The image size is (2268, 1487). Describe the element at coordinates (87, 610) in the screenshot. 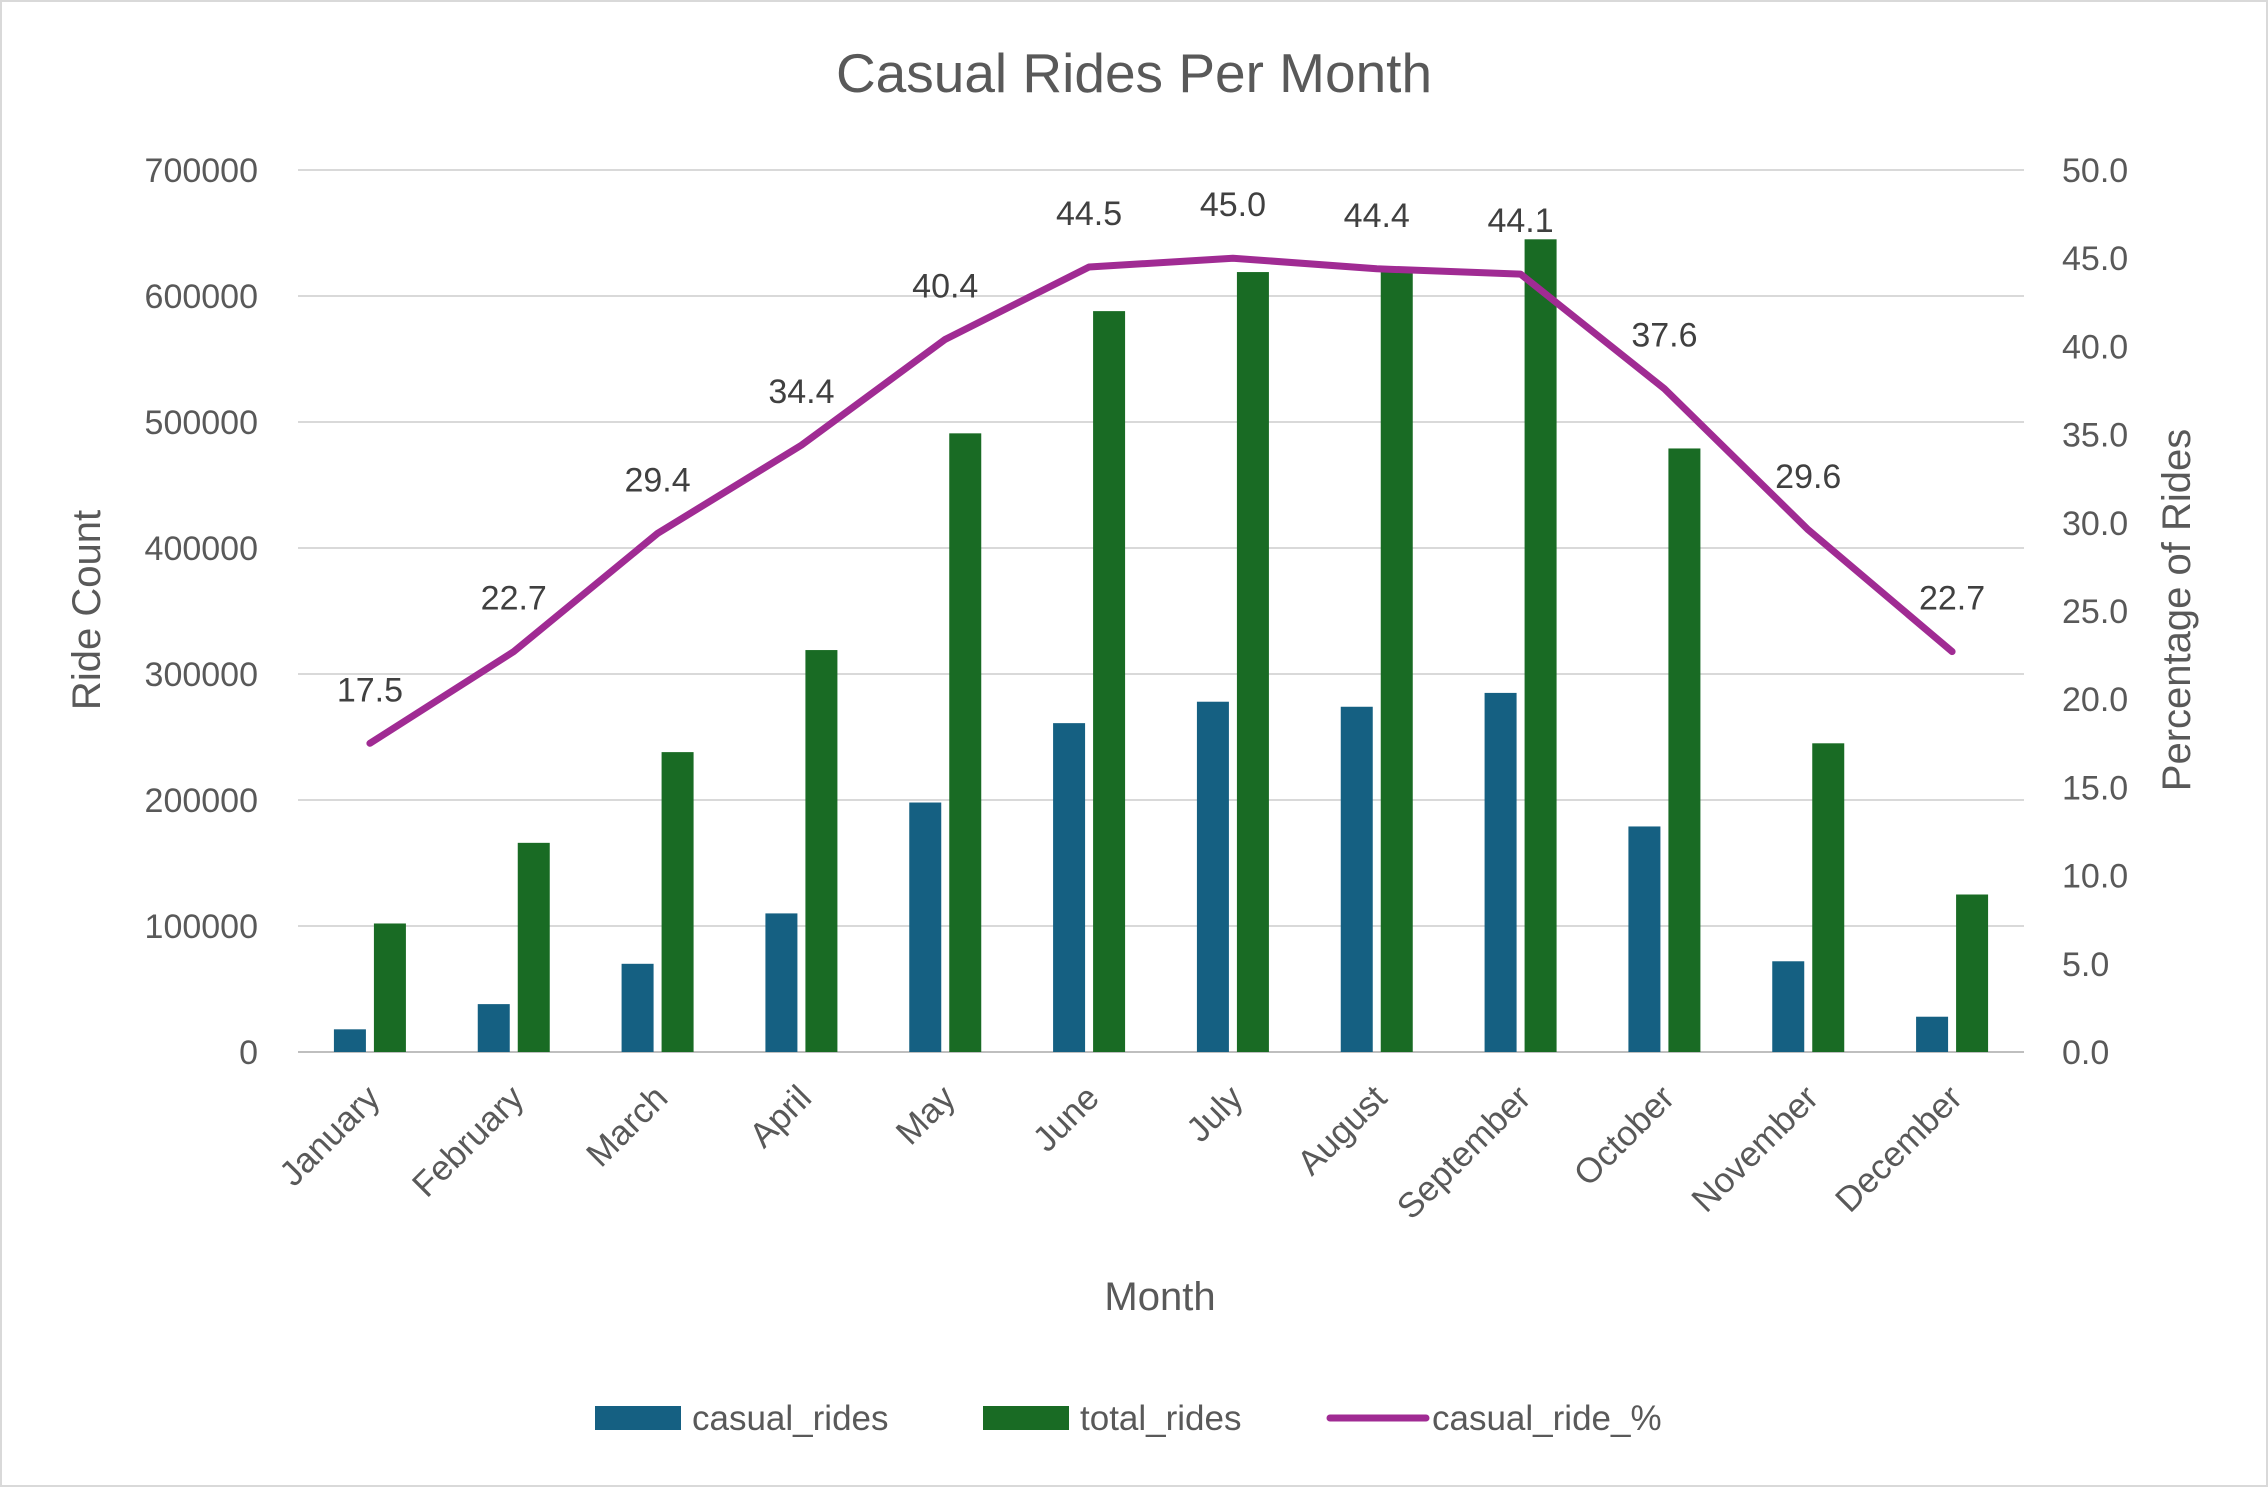

I see `y-axis-title: Ride Count` at that location.